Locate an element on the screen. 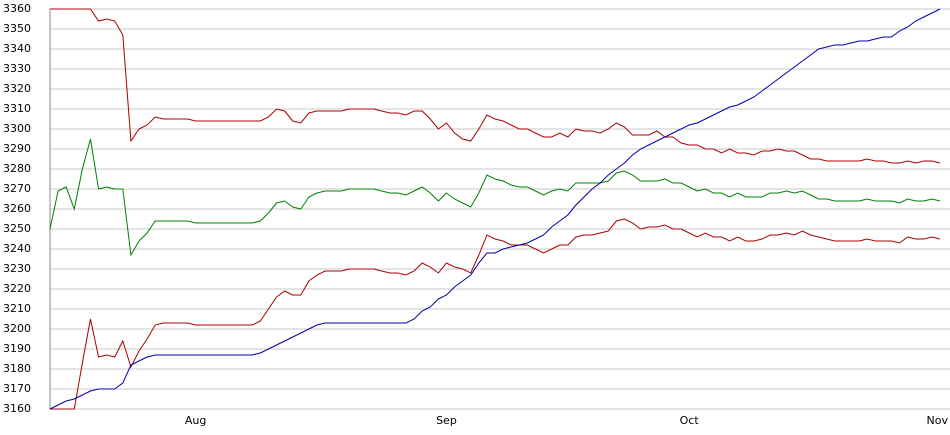 This screenshot has height=435, width=950. y-tick-label: 3350 is located at coordinates (17, 28).